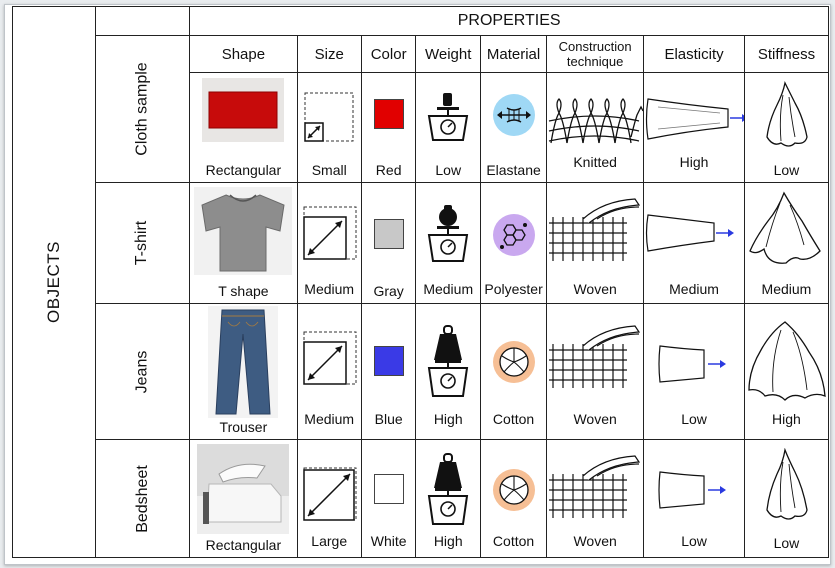 The height and width of the screenshot is (568, 835). Describe the element at coordinates (694, 162) in the screenshot. I see `elasticity-label: High` at that location.